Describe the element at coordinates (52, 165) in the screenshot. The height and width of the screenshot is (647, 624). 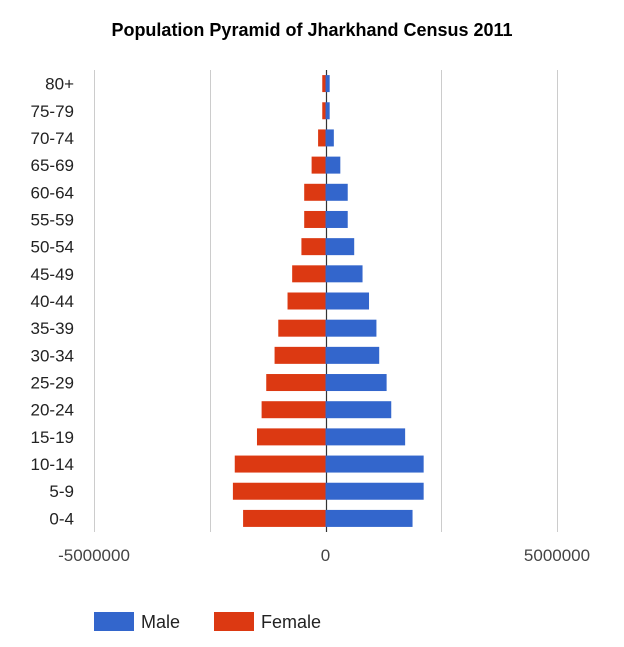
I see `category-label: 65-69` at that location.